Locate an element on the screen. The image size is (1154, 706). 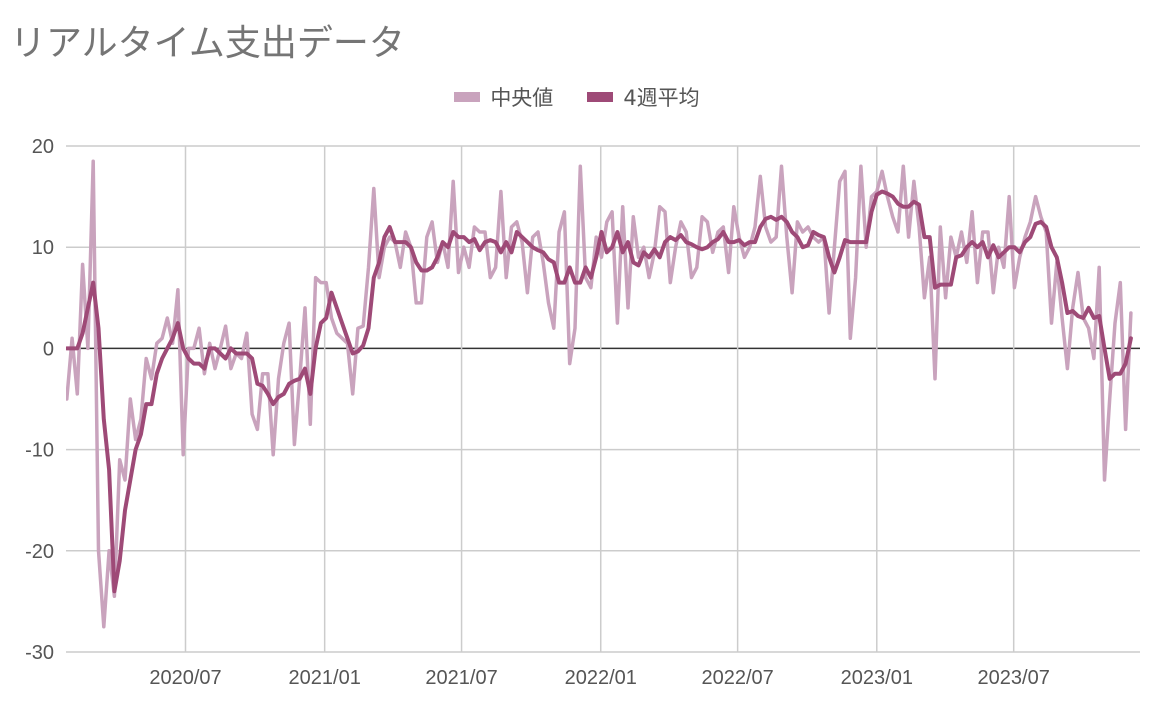
x-tick-label: 2020/07 is located at coordinates (185, 678).